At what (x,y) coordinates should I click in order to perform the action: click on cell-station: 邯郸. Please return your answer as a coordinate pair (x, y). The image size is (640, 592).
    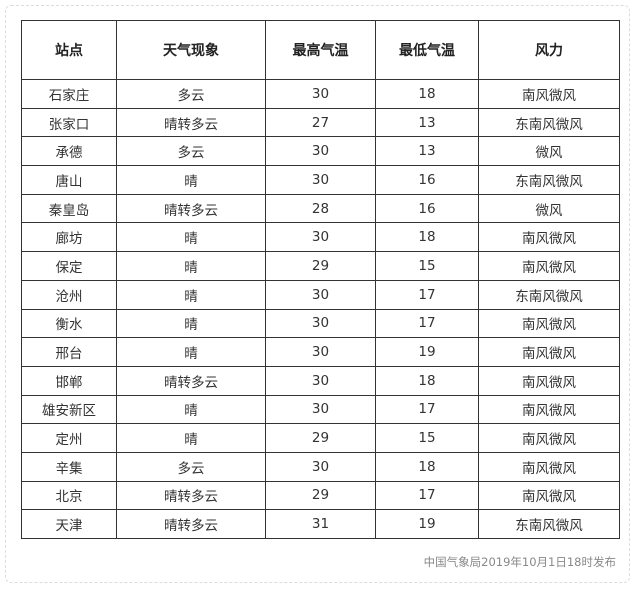
    Looking at the image, I should click on (69, 380).